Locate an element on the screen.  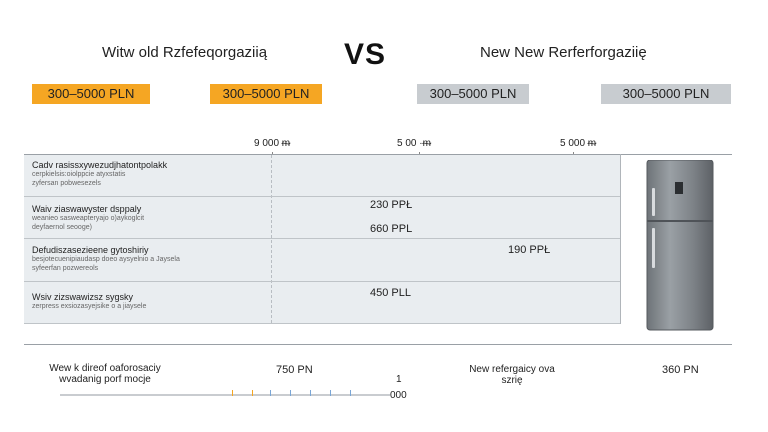
row-subtext: zerpress exsiozasyejsike o a jiaysele is located at coordinates (89, 306).